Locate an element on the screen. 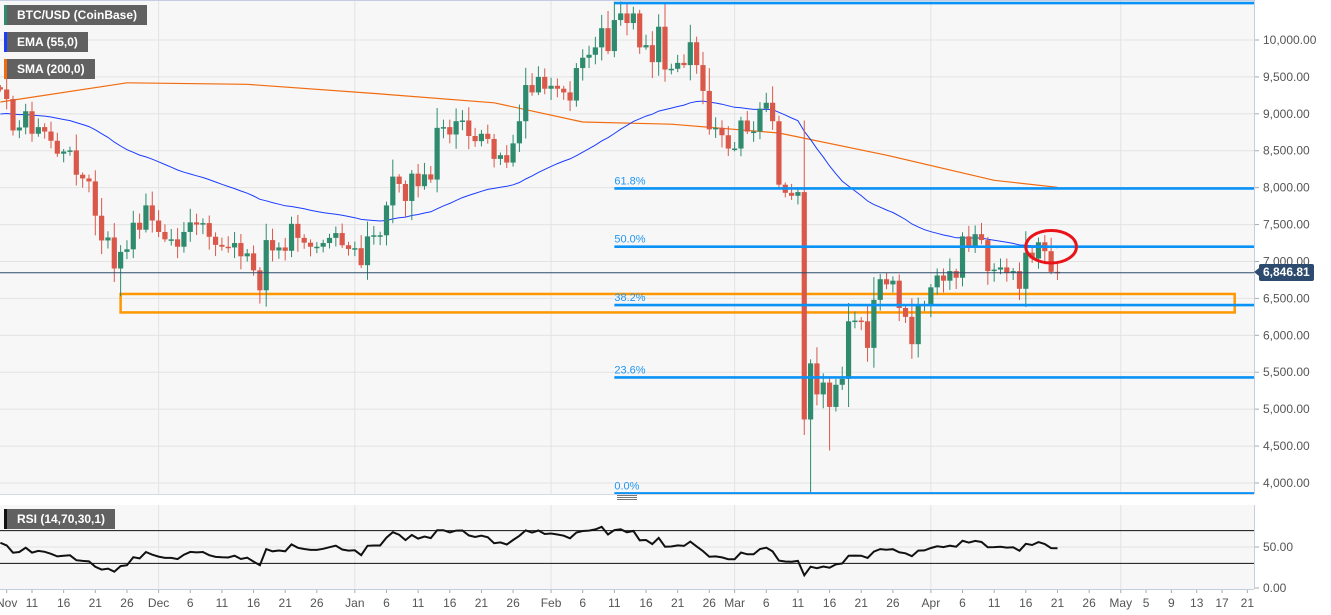 This screenshot has width=1331, height=615. legend-symbol: BTC/USD (CoinBase) is located at coordinates (76, 15).